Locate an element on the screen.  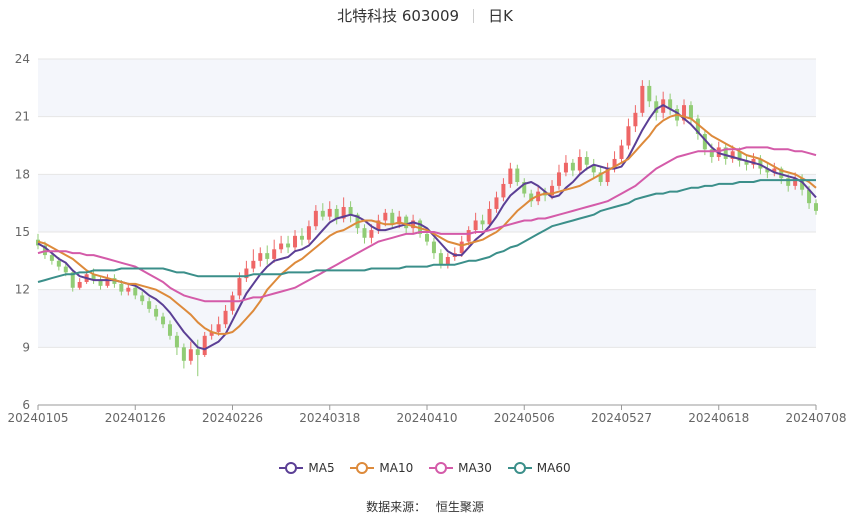
period-label: 日K is located at coordinates (500, 16).